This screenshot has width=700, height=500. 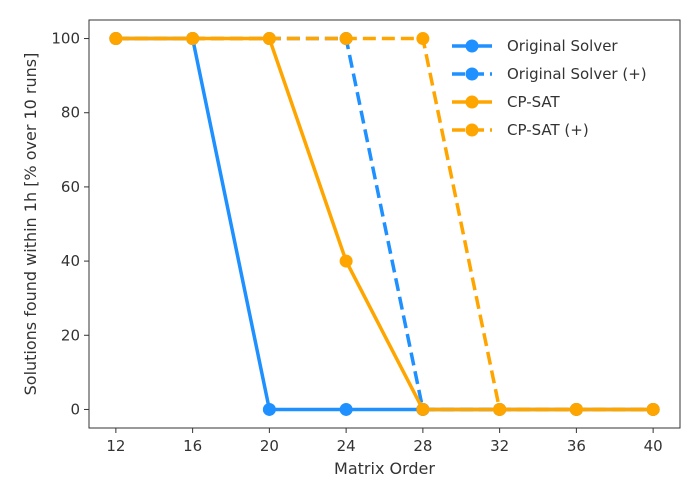 What do you see at coordinates (576, 446) in the screenshot?
I see `x-tick-label: 36` at bounding box center [576, 446].